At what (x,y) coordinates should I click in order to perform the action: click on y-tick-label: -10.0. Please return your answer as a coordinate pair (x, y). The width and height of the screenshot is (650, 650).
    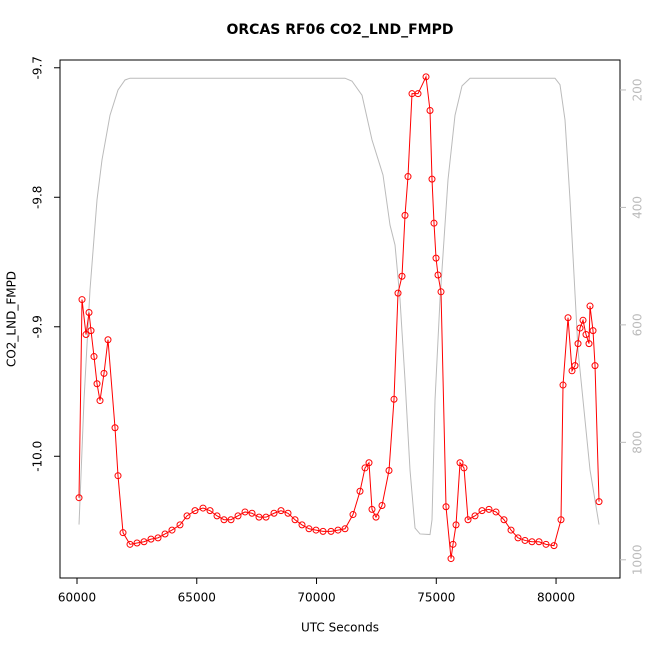
    Looking at the image, I should click on (38, 456).